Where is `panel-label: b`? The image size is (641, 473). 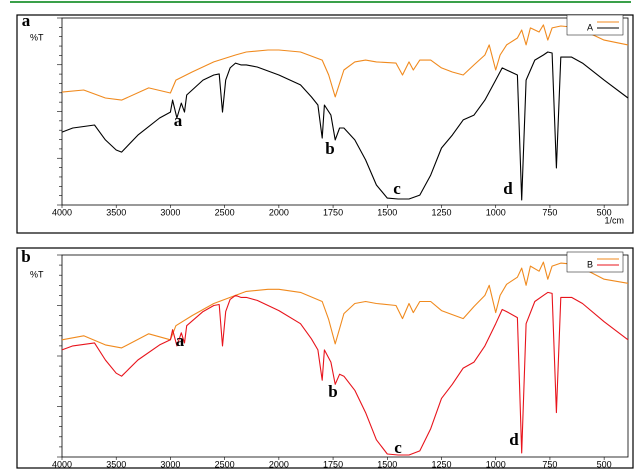
panel-label: b is located at coordinates (25, 256).